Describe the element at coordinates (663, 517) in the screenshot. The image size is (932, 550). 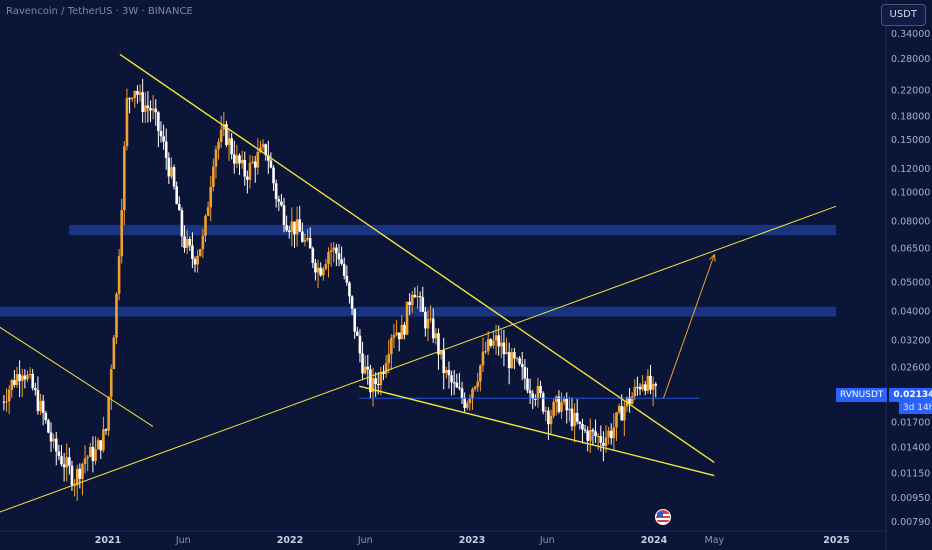
I see `us-flag-icon` at that location.